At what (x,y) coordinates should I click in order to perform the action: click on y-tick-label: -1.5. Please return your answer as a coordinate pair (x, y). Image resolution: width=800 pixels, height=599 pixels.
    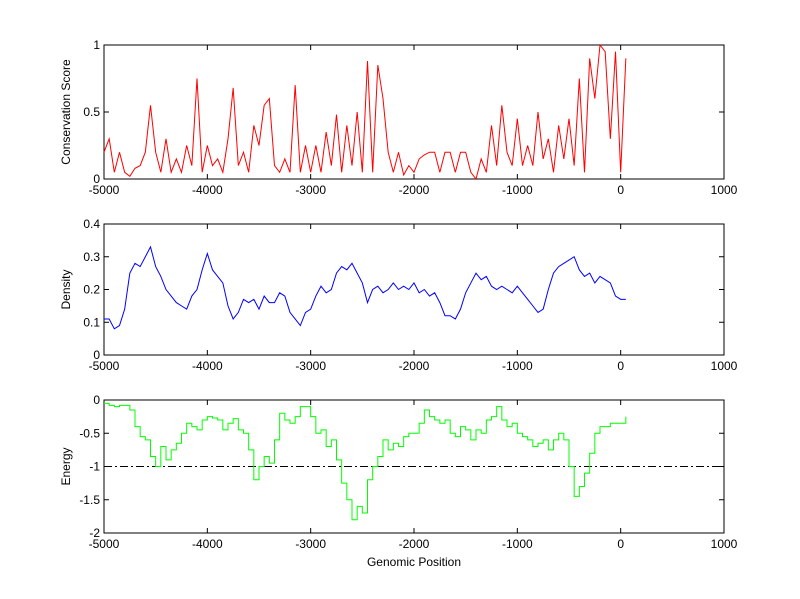
    Looking at the image, I should click on (89, 500).